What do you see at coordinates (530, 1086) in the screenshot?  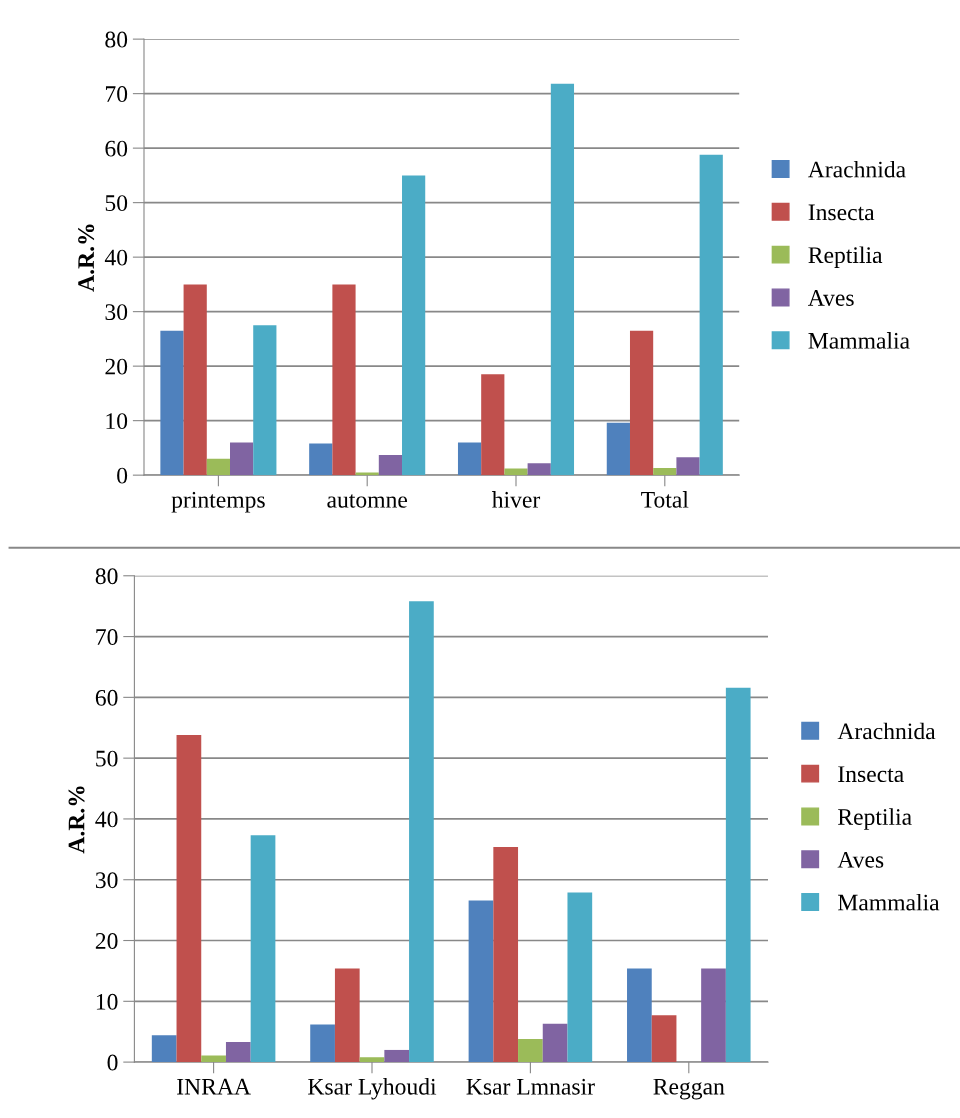 I see `x-tick-label: Ksar Lmnasir` at bounding box center [530, 1086].